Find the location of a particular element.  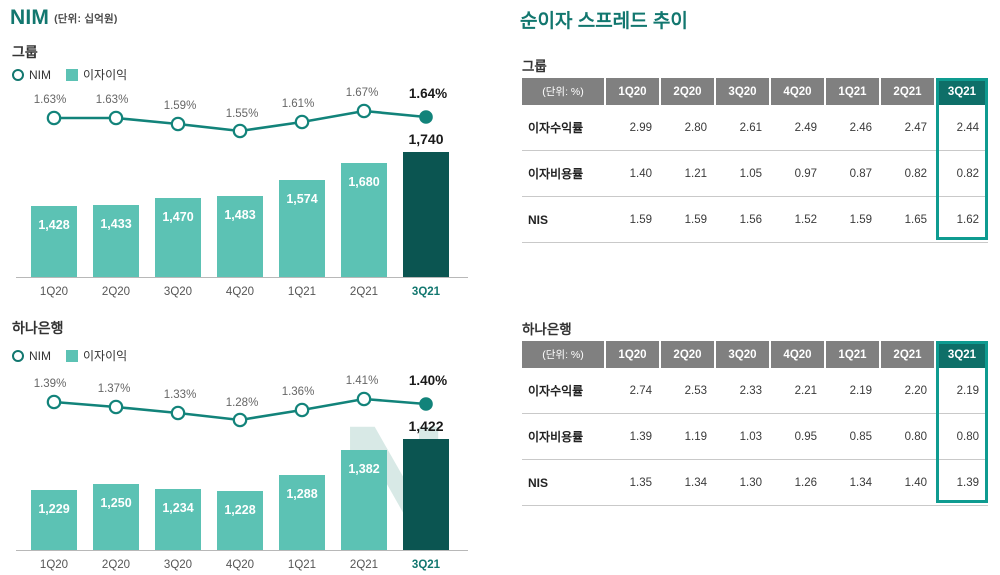

cell-3q21: 2.44 is located at coordinates (962, 128).